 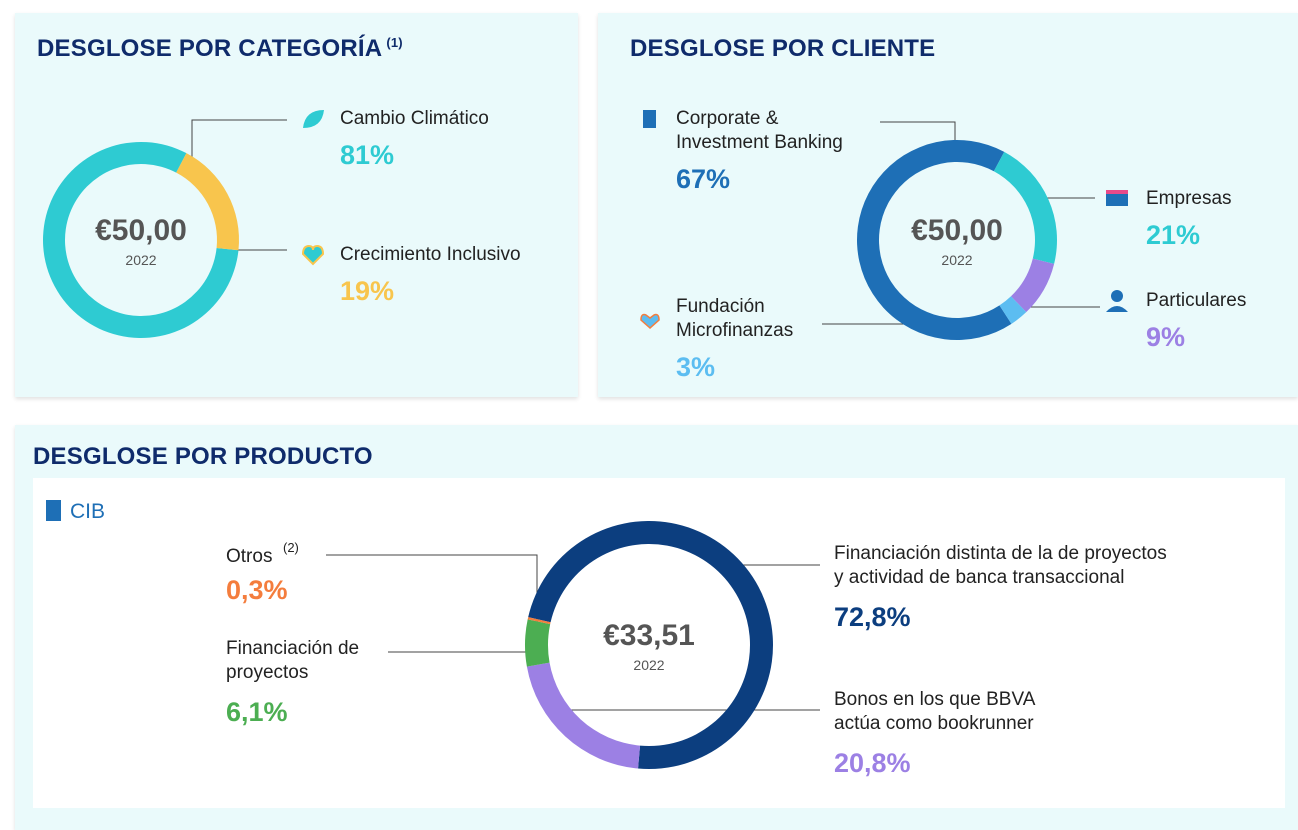 I want to click on shop-awning, so click(x=1117, y=192).